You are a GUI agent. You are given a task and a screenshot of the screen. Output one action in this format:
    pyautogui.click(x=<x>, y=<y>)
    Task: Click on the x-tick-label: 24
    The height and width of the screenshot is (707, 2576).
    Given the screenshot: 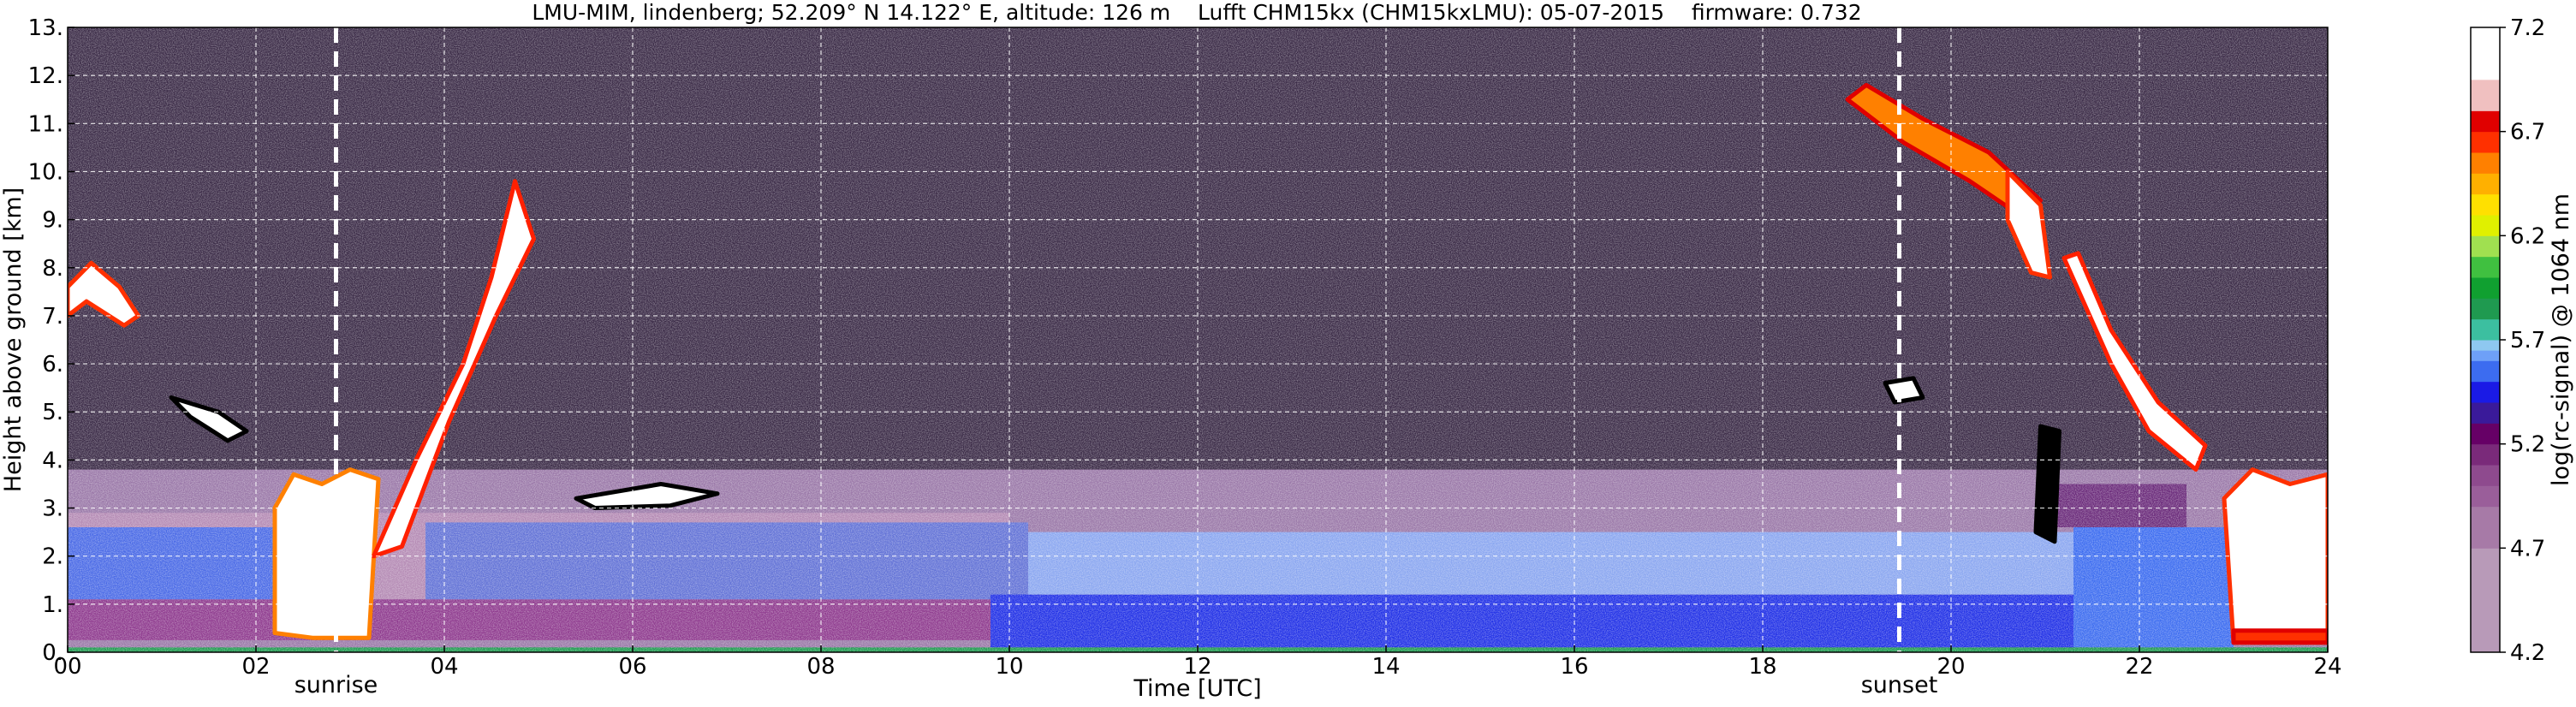 What is the action you would take?
    pyautogui.click(x=2327, y=667)
    